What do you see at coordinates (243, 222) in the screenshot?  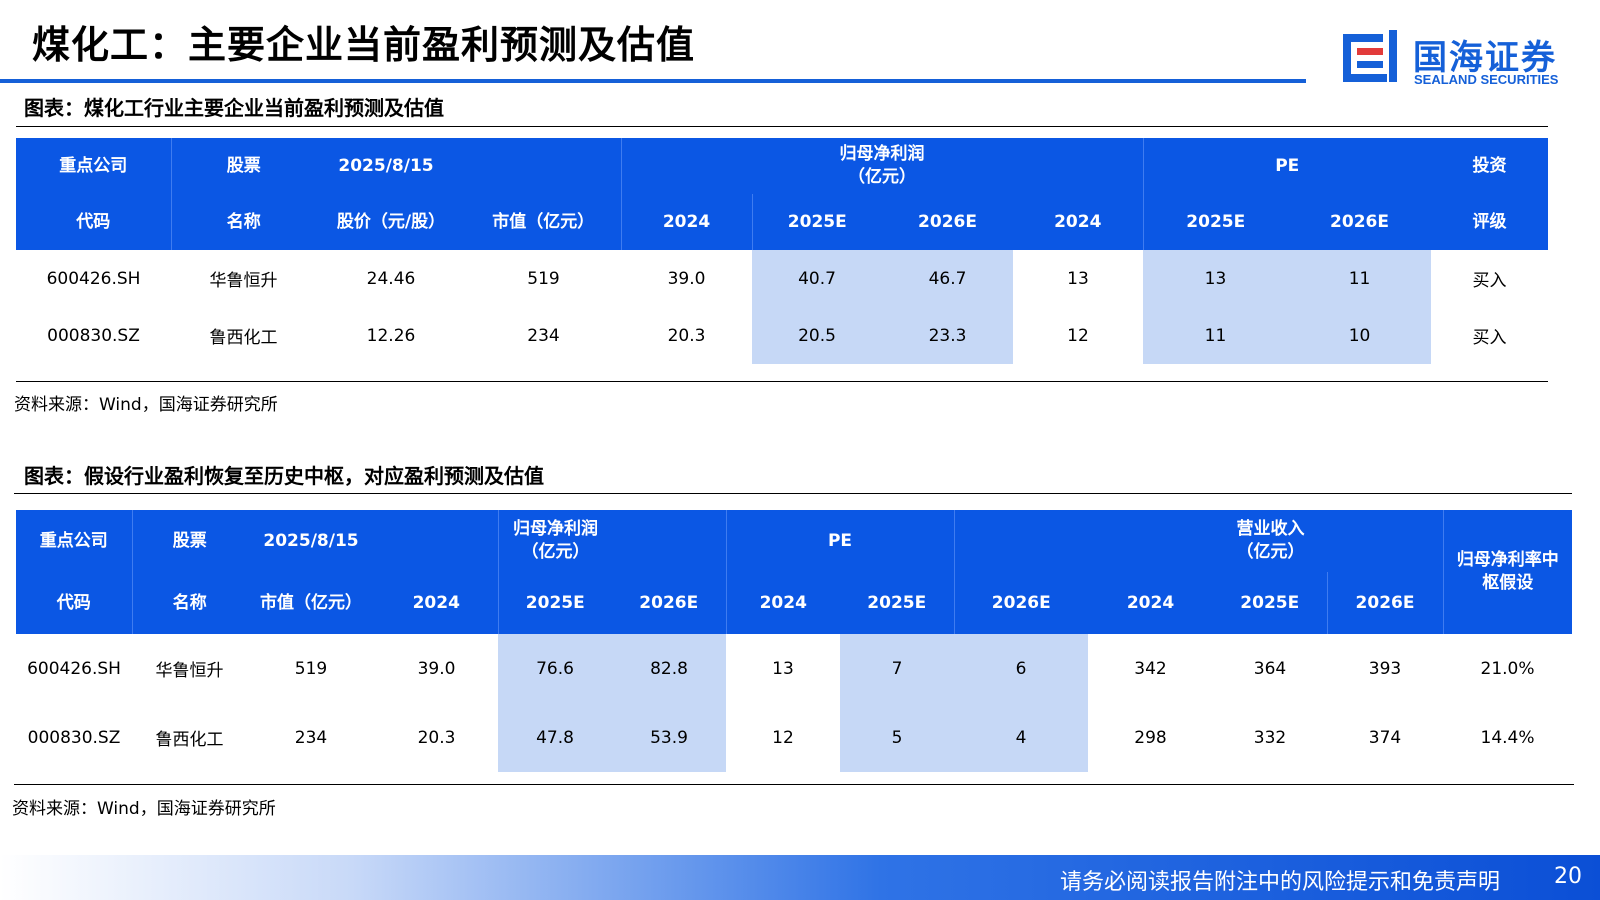 I see `t1-h2-name: 名称` at bounding box center [243, 222].